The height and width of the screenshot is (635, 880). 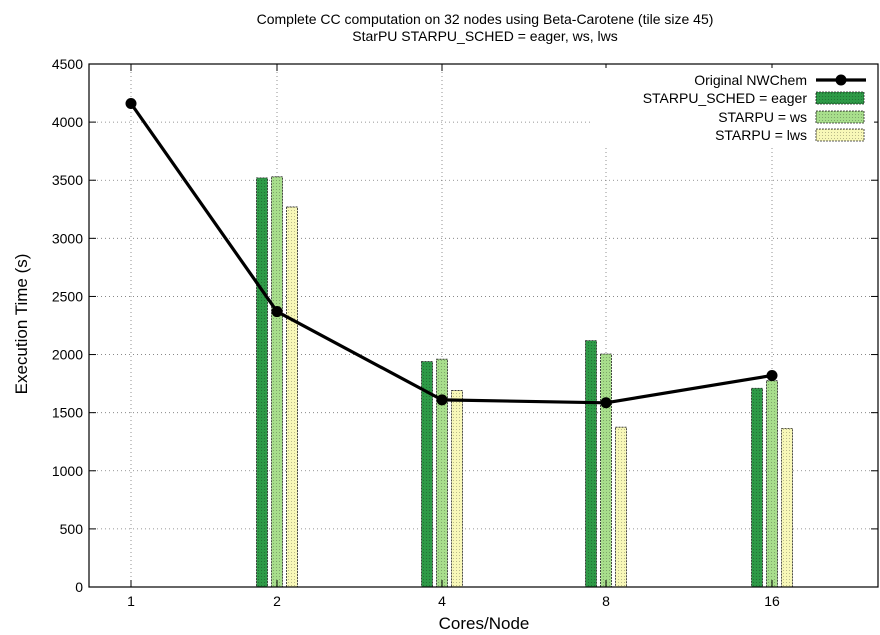 I want to click on legend-label: STARPU_SCHED = eager, so click(x=725, y=98).